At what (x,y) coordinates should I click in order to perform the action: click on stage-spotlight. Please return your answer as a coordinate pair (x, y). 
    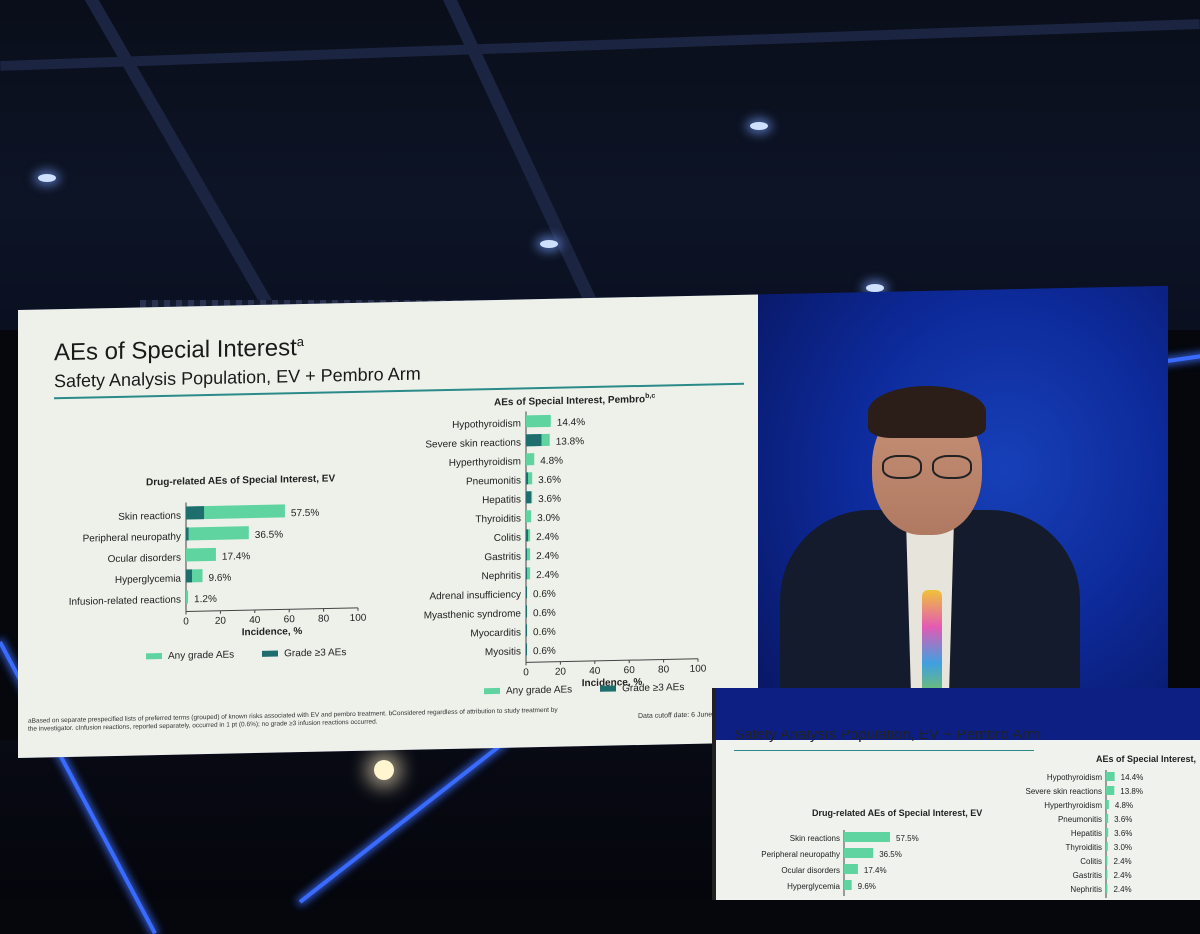
    Looking at the image, I should click on (384, 770).